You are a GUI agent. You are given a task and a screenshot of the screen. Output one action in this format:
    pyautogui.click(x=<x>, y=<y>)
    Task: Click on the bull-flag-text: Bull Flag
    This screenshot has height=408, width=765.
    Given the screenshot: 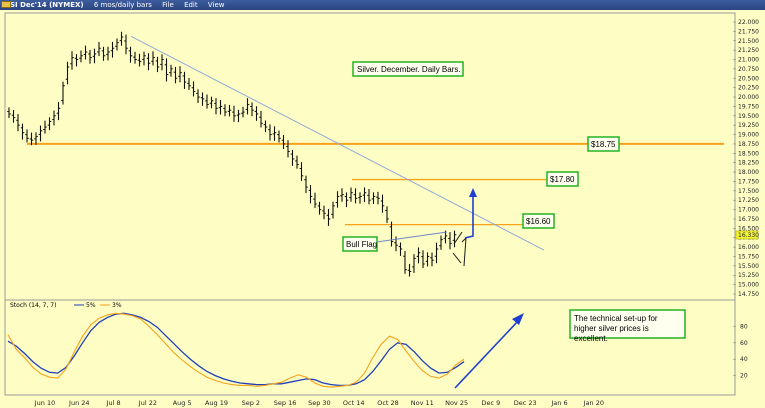 What is the action you would take?
    pyautogui.click(x=361, y=244)
    